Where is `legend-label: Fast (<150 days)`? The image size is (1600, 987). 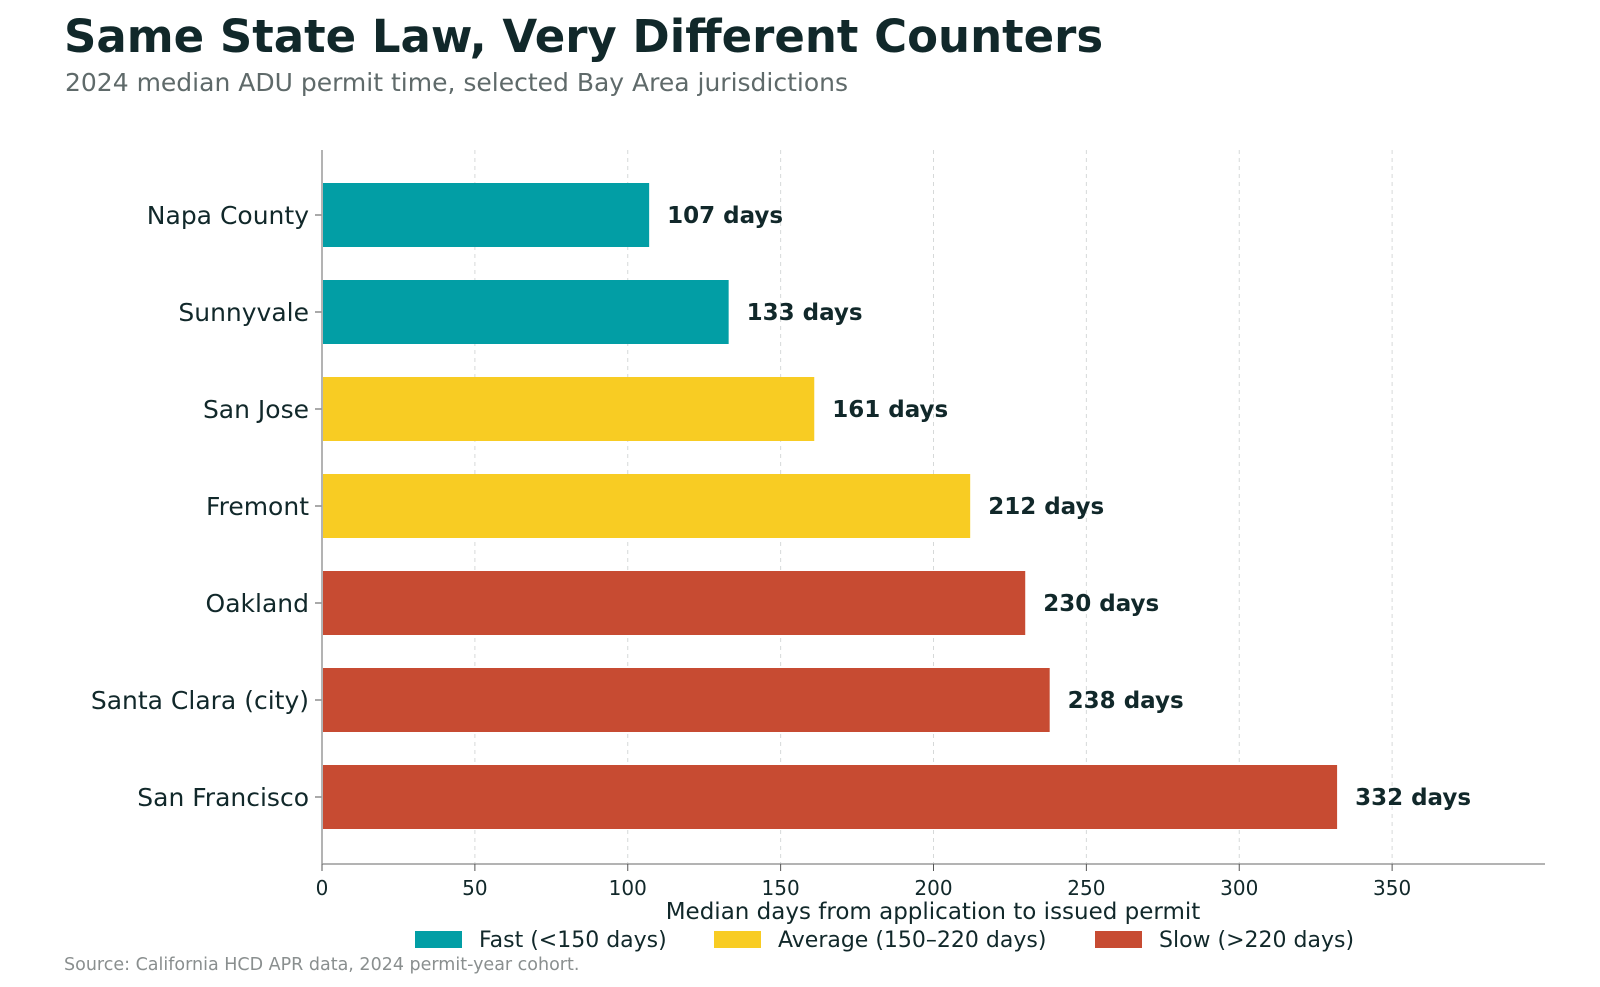
legend-label: Fast (<150 days) is located at coordinates (573, 940).